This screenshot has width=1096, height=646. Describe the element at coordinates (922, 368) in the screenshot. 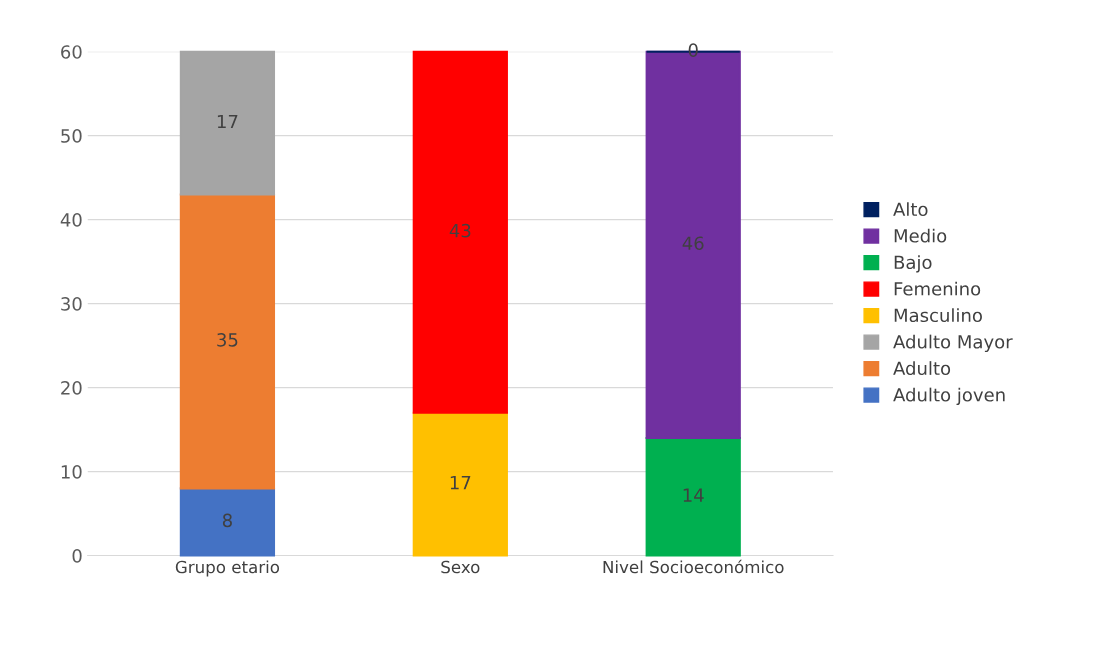

I see `legend-label: Adulto` at that location.